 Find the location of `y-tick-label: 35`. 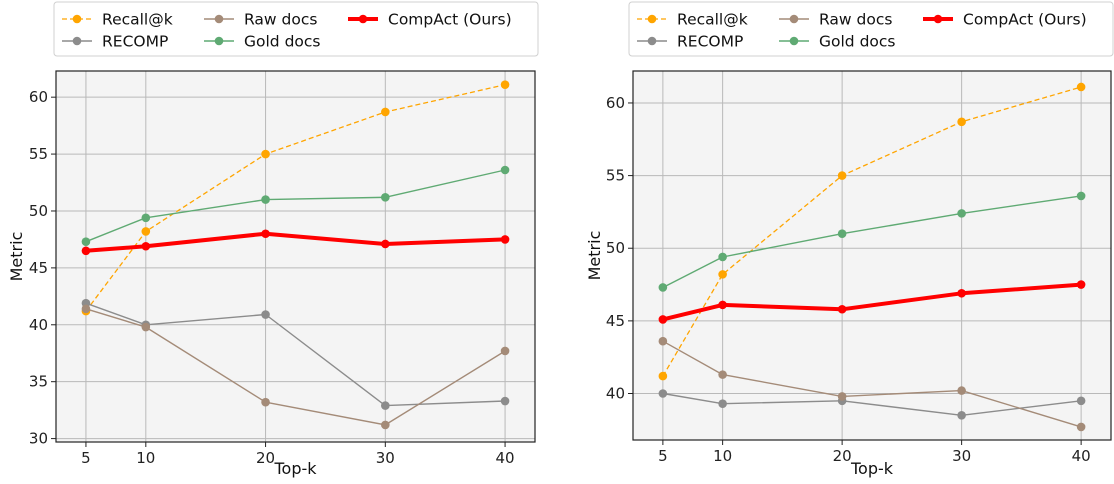

y-tick-label: 35 is located at coordinates (38, 382).